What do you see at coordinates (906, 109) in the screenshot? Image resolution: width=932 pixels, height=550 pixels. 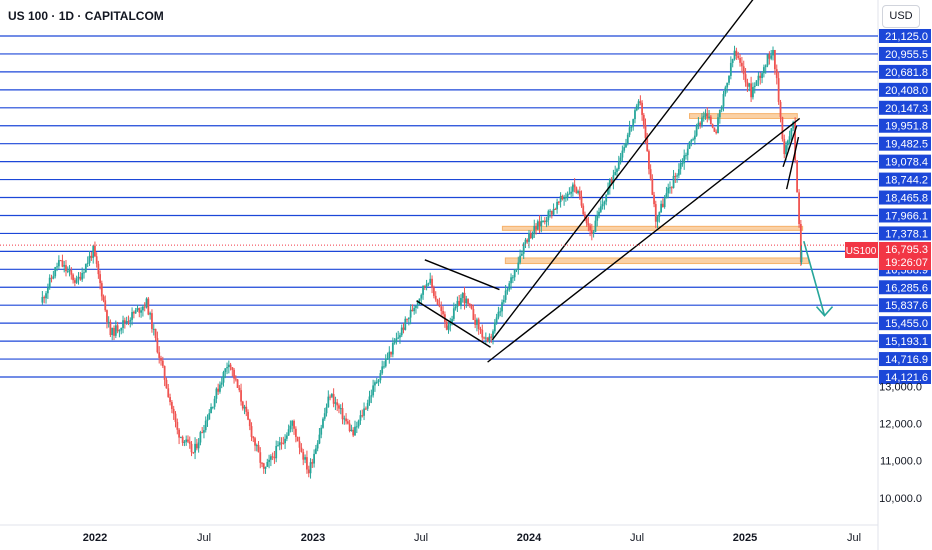 I see `level-label: 20,147.3` at bounding box center [906, 109].